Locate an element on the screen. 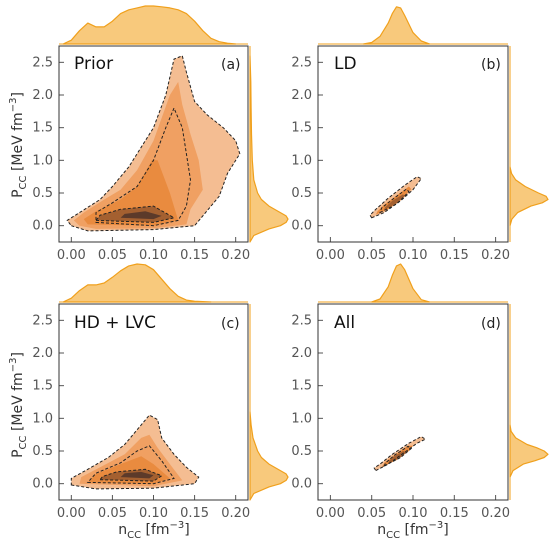 The width and height of the screenshot is (550, 549). panel-c-marginal-x is located at coordinates (153, 283).